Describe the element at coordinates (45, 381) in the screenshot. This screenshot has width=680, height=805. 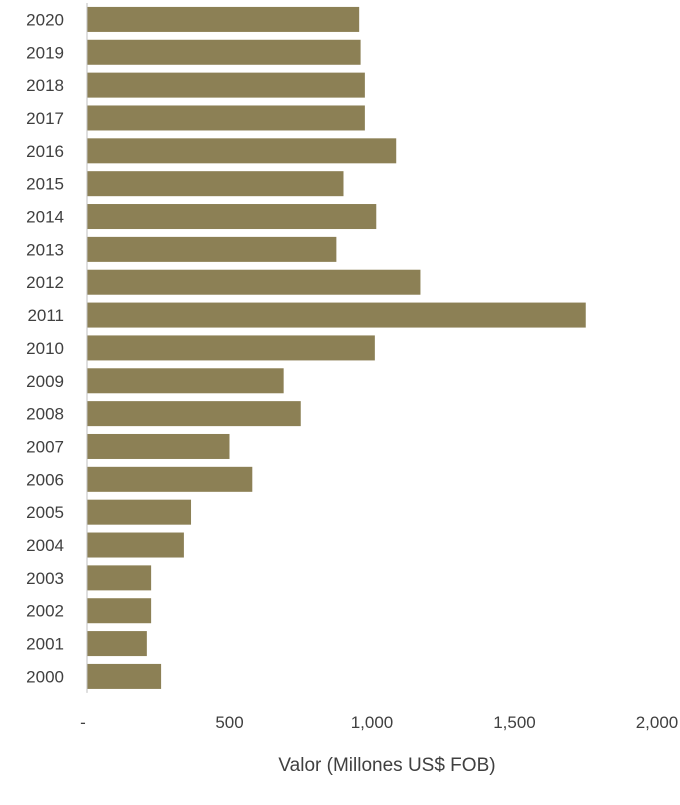
I see `y-tick-label-2009: 2009` at that location.